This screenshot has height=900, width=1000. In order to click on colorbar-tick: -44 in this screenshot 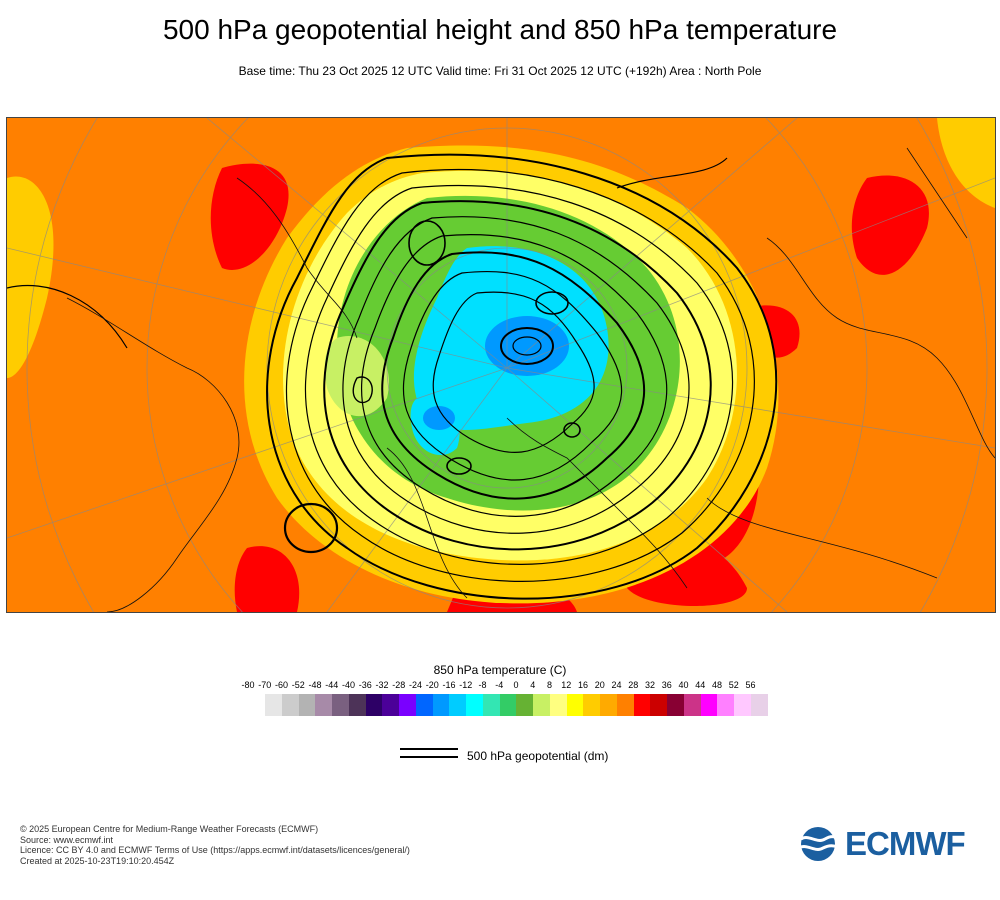, I will do `click(332, 685)`.